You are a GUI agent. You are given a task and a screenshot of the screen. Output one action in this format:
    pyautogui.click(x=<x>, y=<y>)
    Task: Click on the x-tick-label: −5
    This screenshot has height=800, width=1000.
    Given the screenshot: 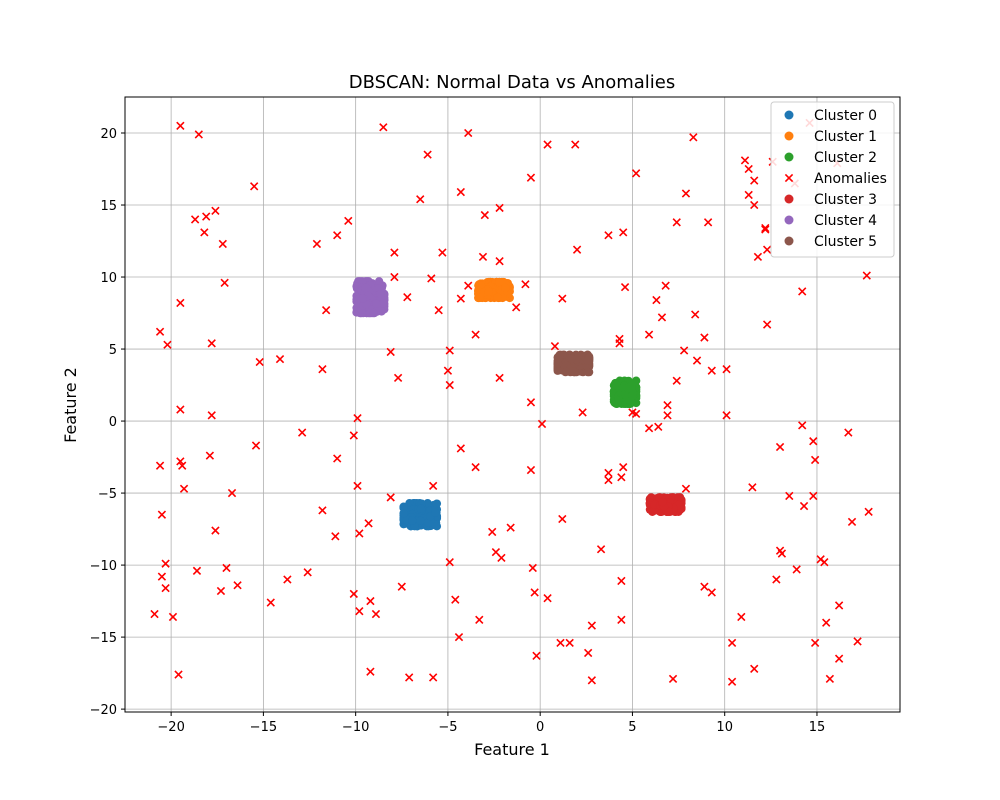 What is the action you would take?
    pyautogui.click(x=447, y=727)
    